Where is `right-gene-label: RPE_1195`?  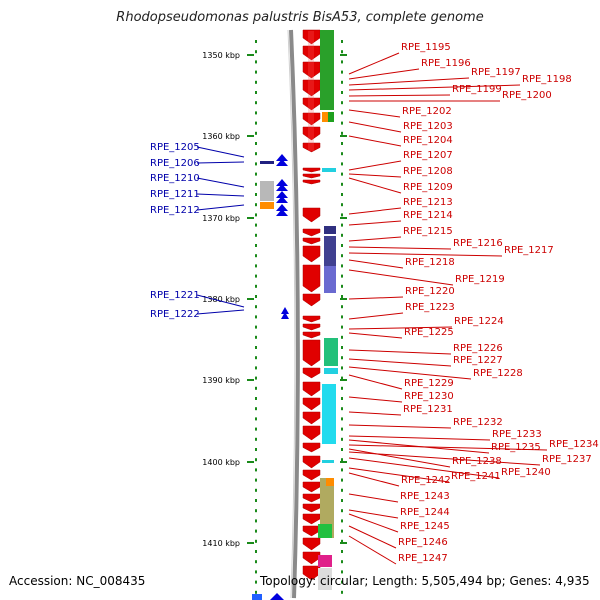 right-gene-label: RPE_1195 is located at coordinates (426, 47).